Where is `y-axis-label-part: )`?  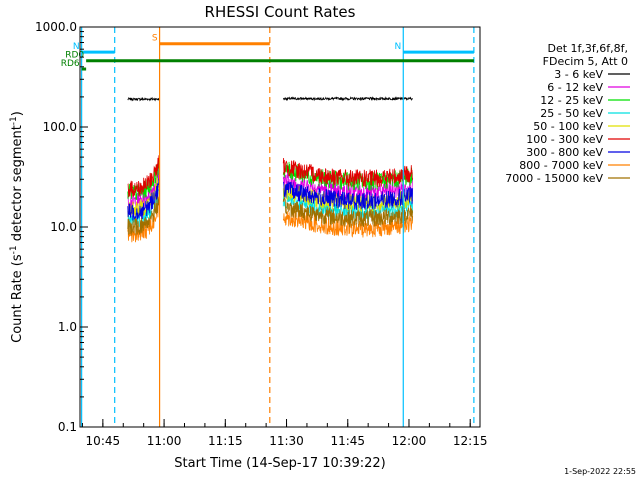 y-axis-label-part: ) is located at coordinates (17, 113).